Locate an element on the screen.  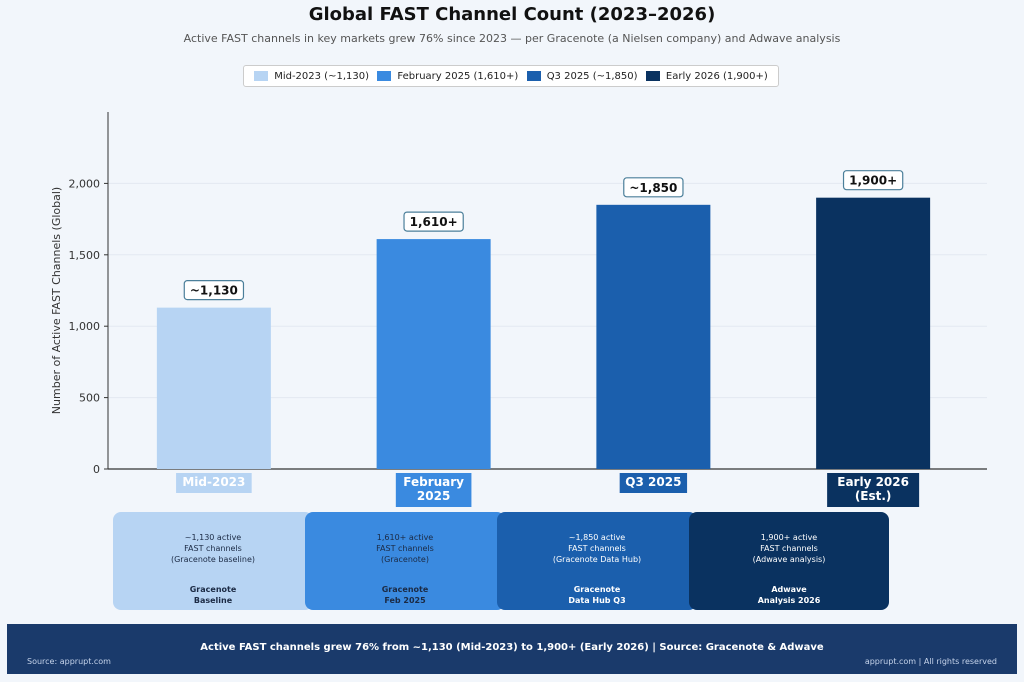
y-tick-label: 500 is located at coordinates (89, 398).